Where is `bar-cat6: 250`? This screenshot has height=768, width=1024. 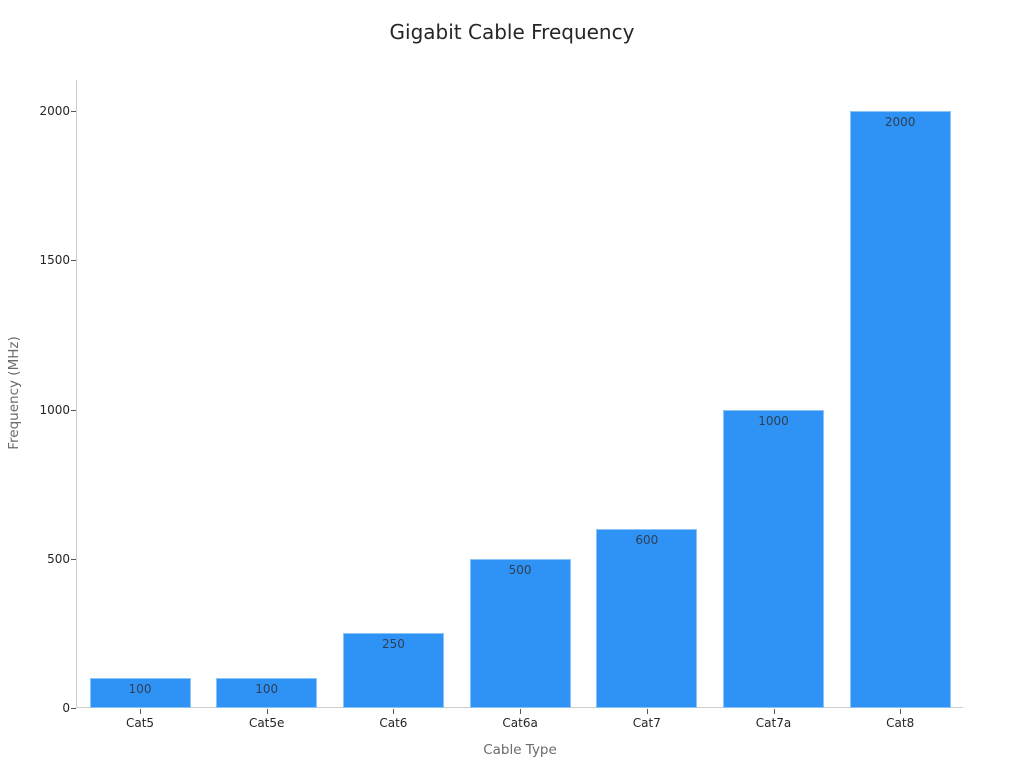
bar-cat6: 250 is located at coordinates (393, 670).